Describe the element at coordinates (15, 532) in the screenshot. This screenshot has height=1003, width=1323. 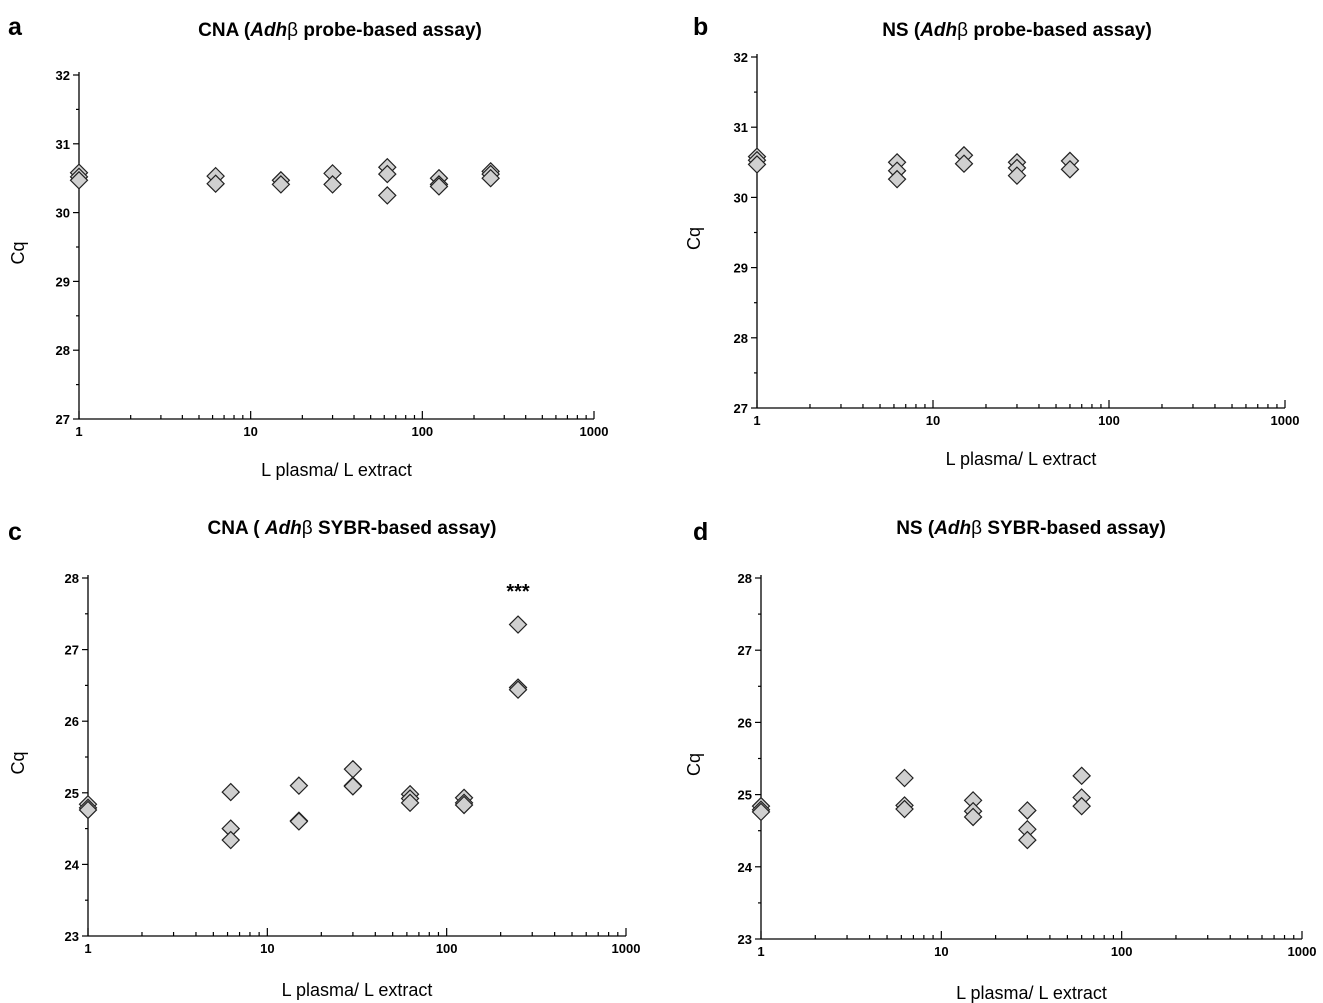
I see `panel-letter: c` at that location.